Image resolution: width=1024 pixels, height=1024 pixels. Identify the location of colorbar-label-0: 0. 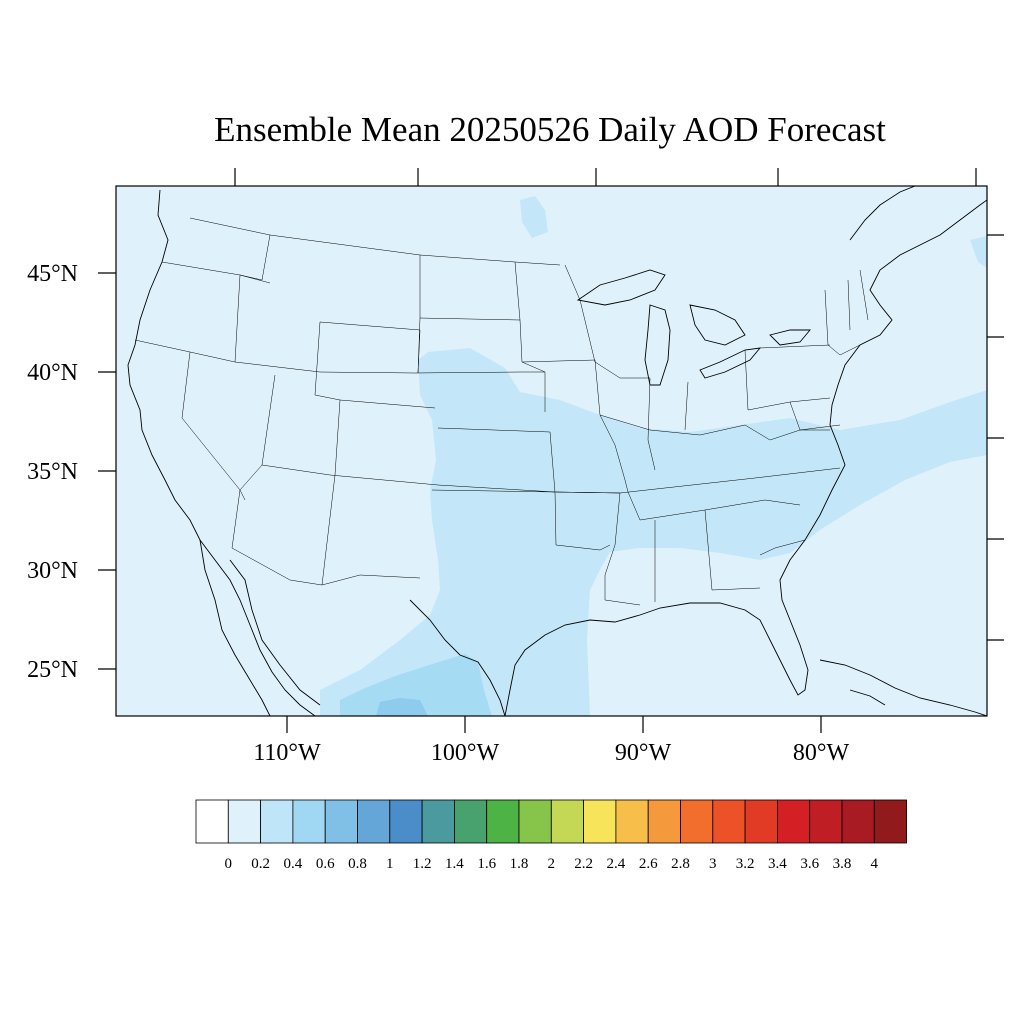
(229, 864).